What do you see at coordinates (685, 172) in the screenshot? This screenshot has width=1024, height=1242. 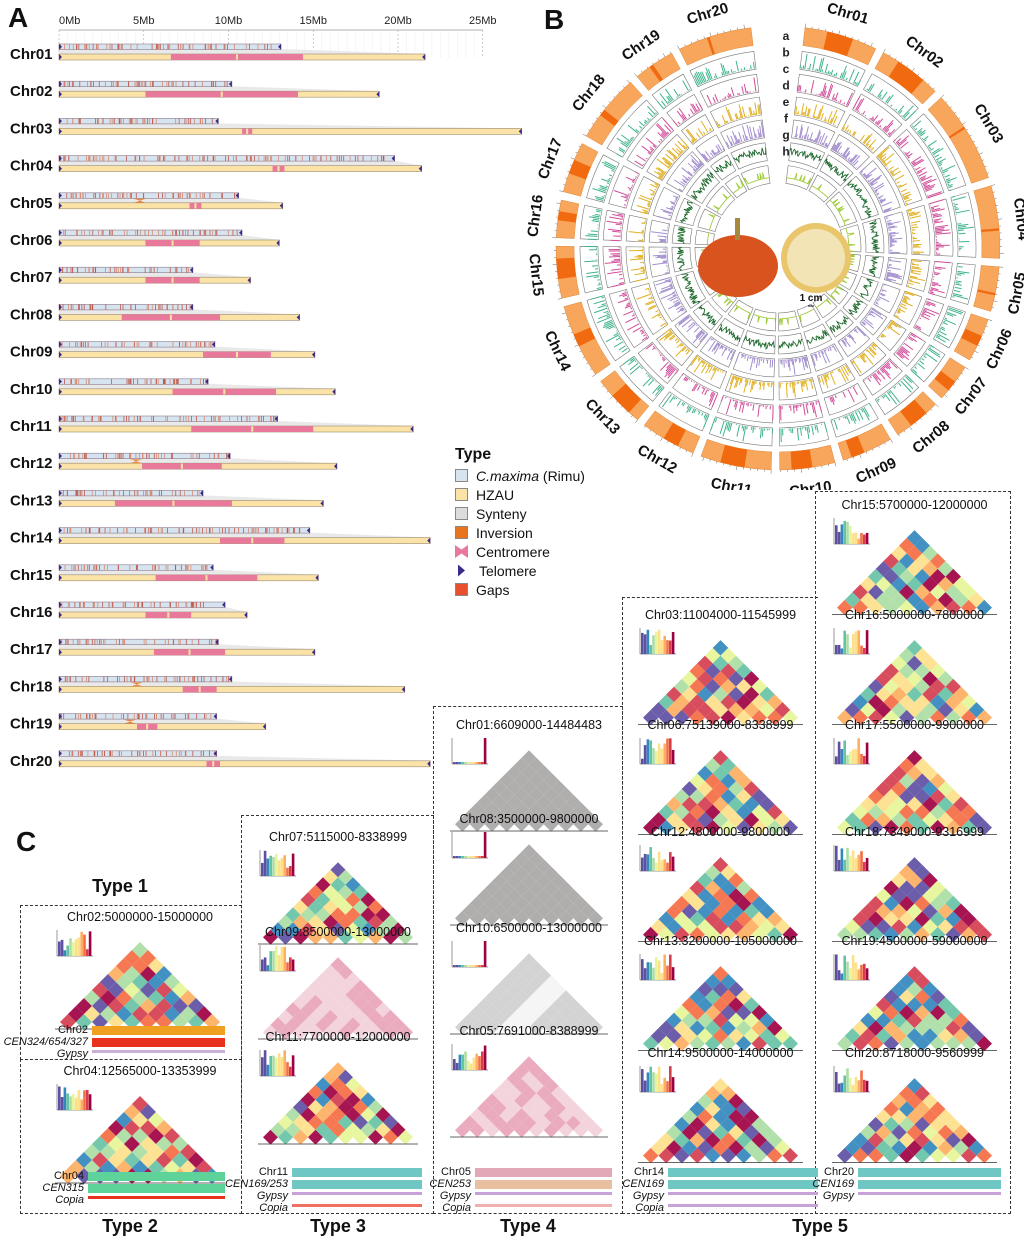 I see `track-e-frame` at bounding box center [685, 172].